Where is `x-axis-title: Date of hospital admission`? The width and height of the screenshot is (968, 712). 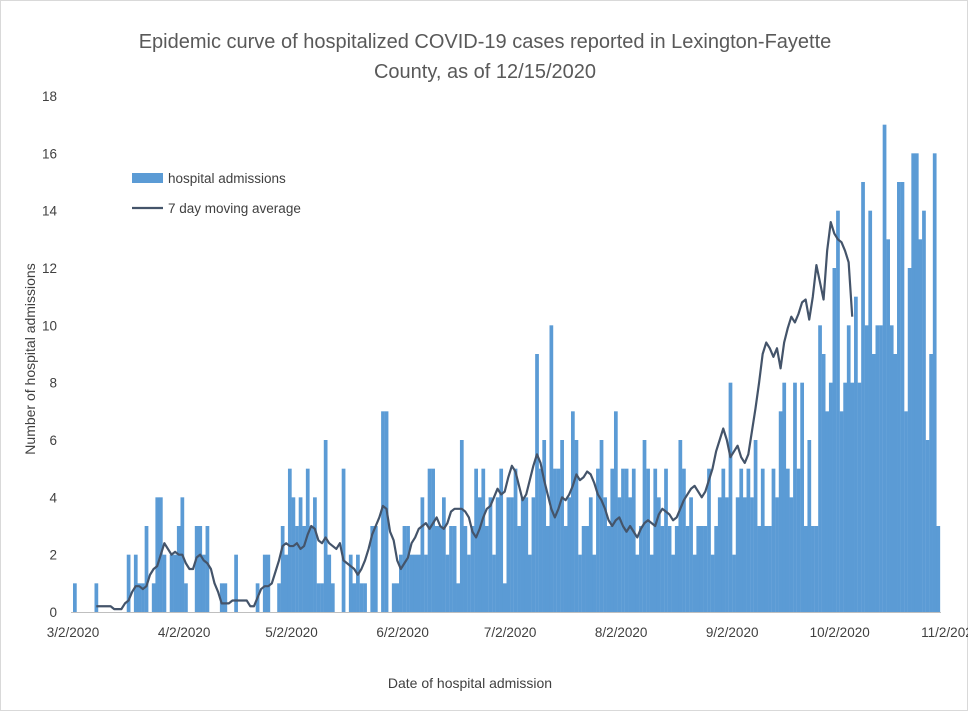
x-axis-title: Date of hospital admission is located at coordinates (470, 683).